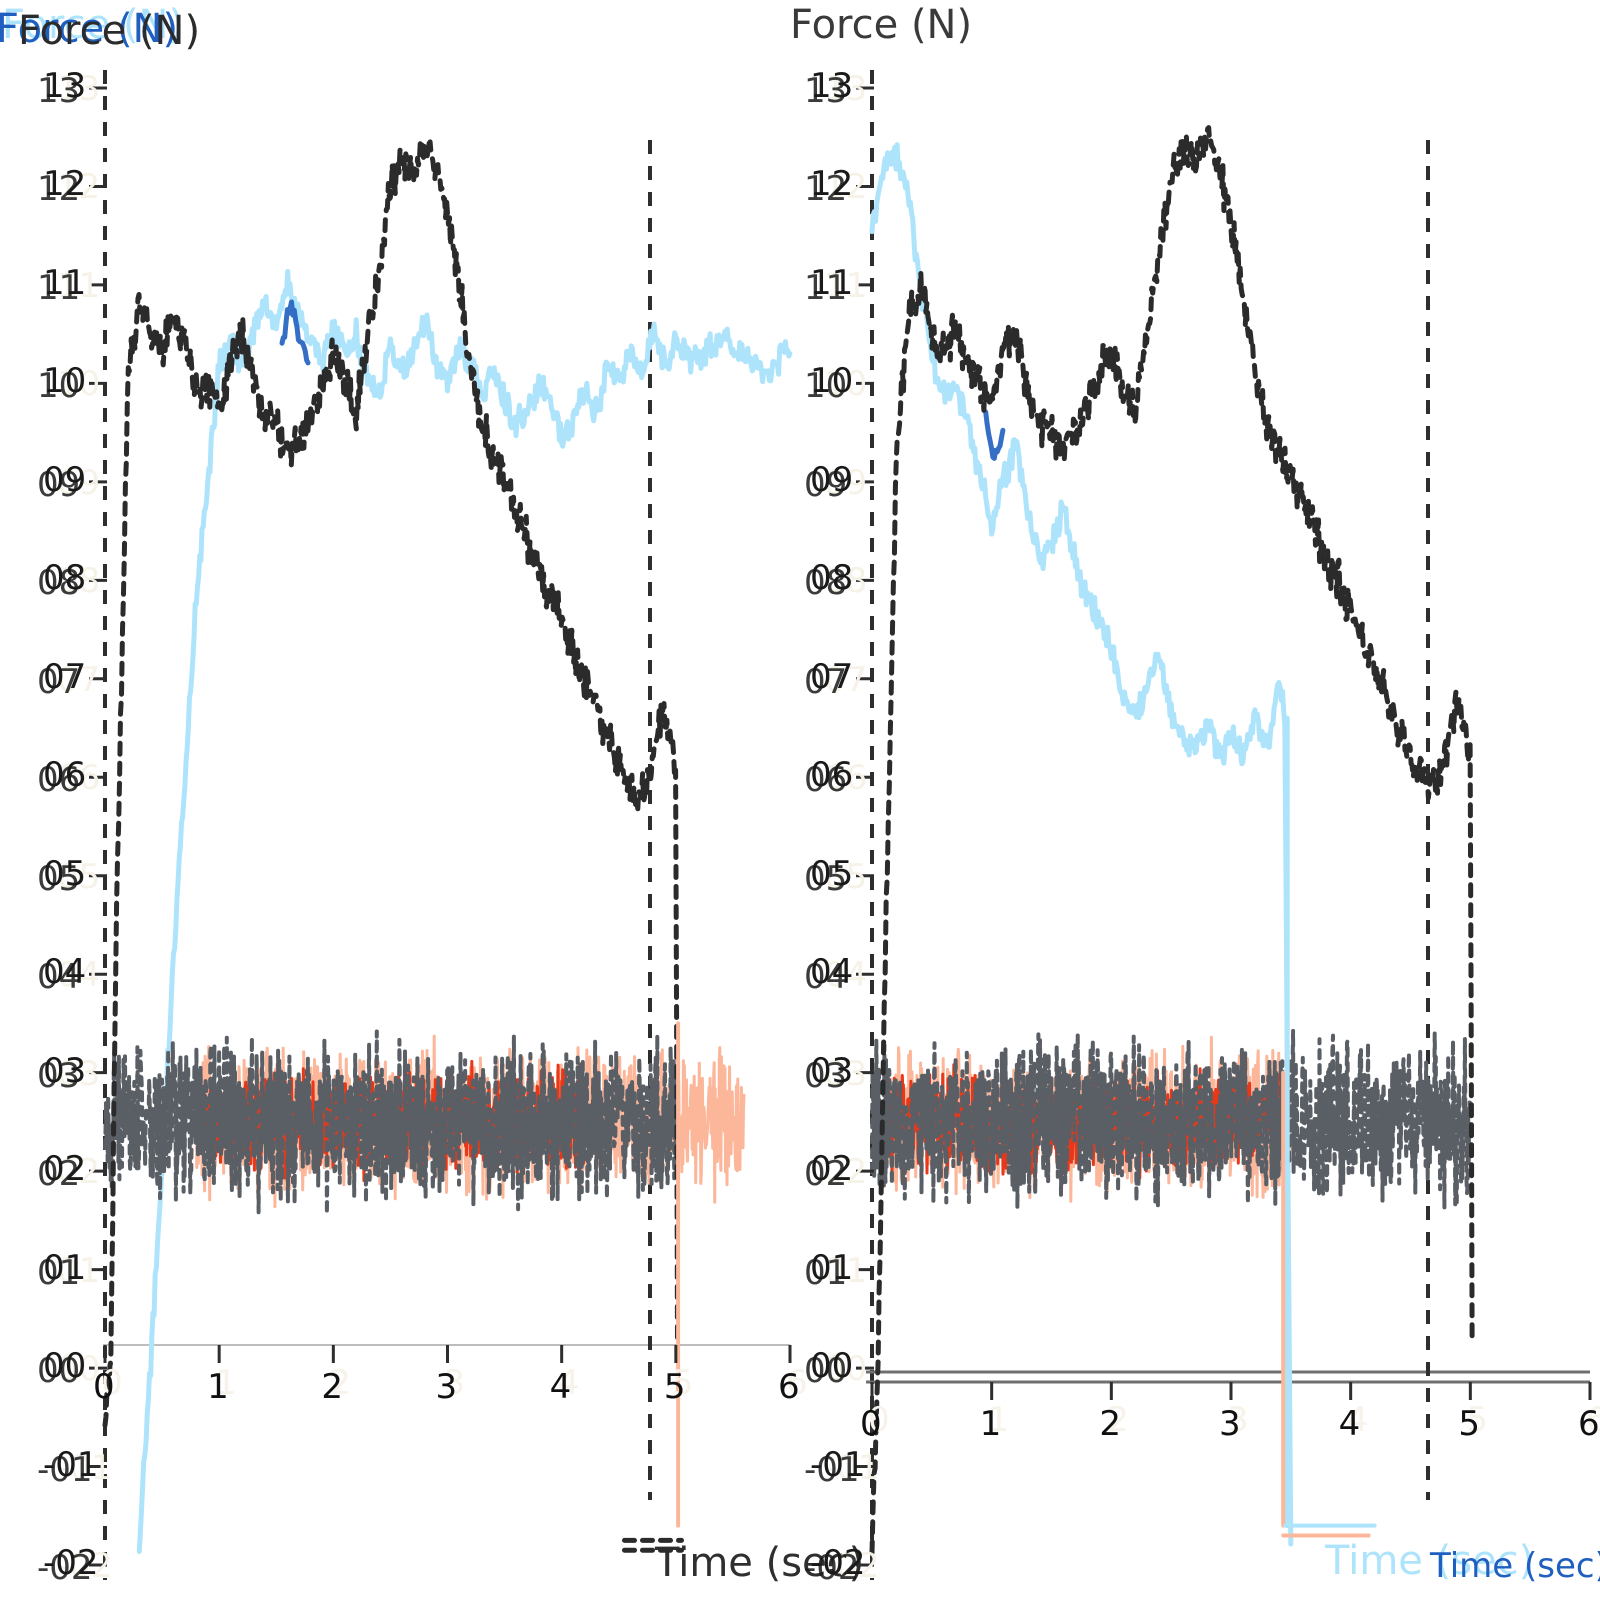  I want to click on left-y-tick-label: 13, so click(59, 91).